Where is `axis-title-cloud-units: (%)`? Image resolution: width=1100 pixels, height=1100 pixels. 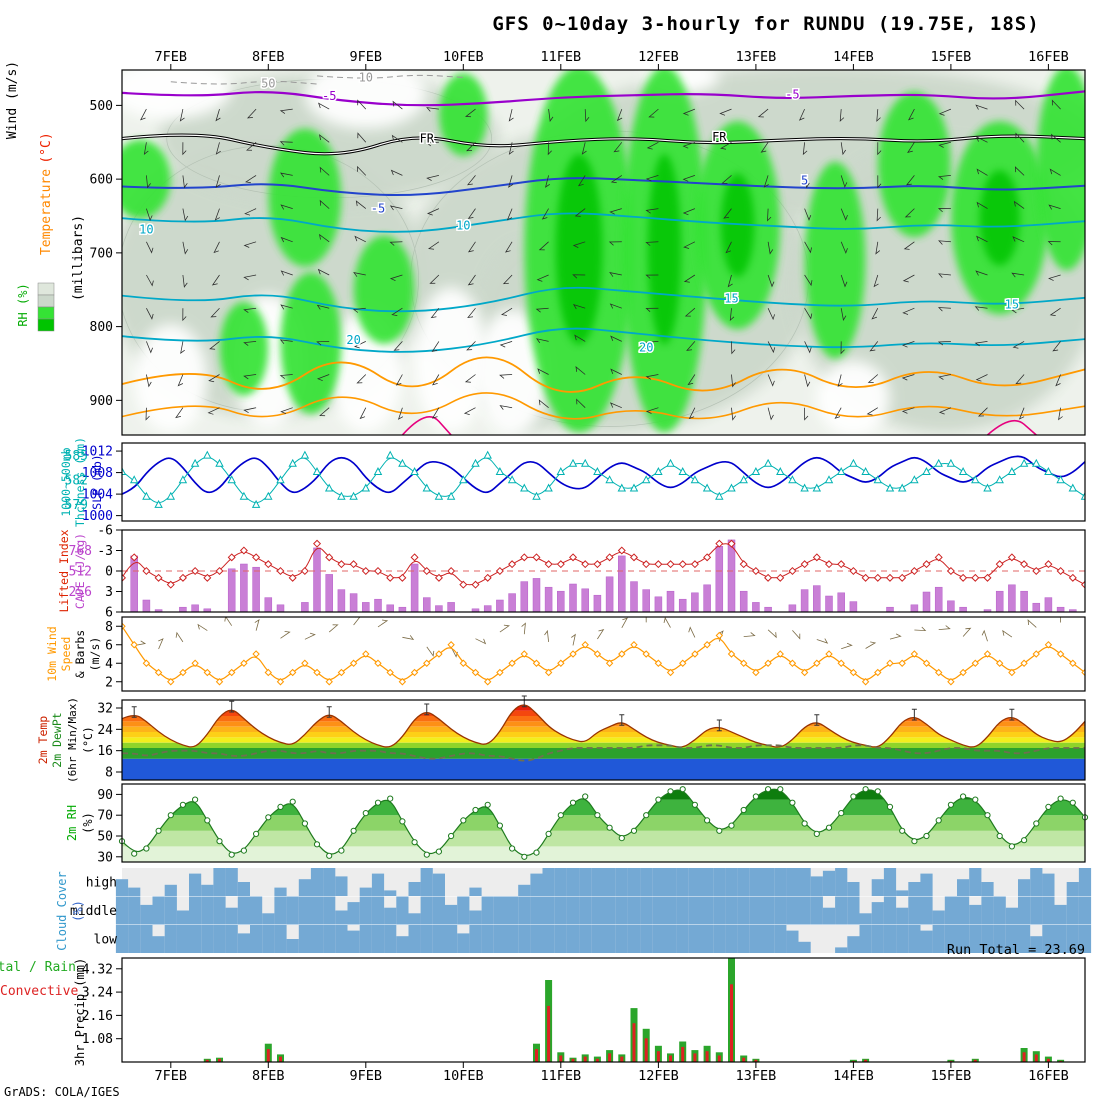 axis-title-cloud-units: (%) is located at coordinates (78, 911).